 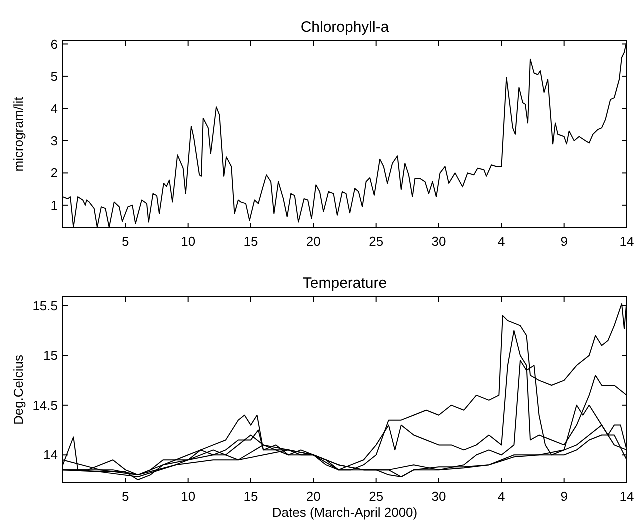 I want to click on y-tick-label: 3, so click(x=54, y=141).